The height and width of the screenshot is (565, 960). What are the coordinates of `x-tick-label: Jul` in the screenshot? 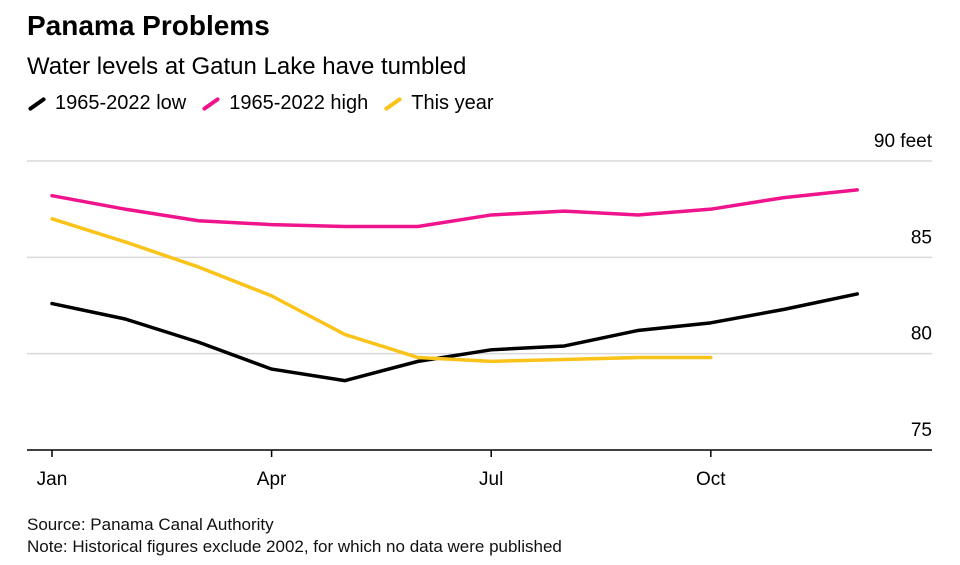 It's located at (491, 479).